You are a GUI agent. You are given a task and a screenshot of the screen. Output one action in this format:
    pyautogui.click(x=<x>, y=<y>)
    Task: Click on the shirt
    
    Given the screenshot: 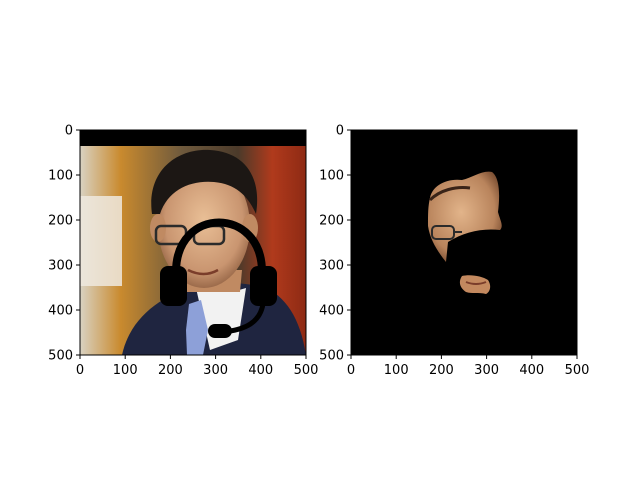 What is the action you would take?
    pyautogui.click(x=221, y=319)
    